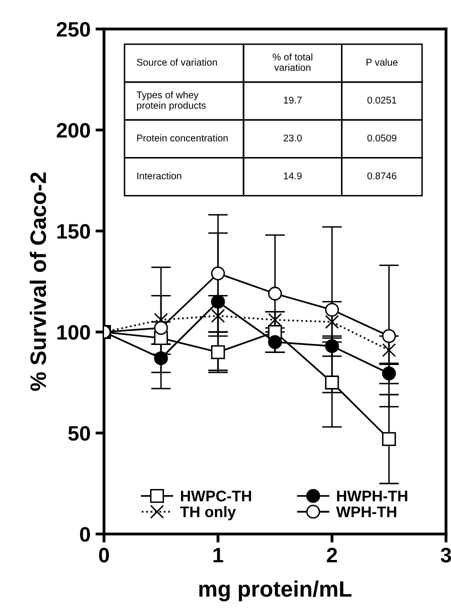 The image size is (451, 610). Describe the element at coordinates (85, 534) in the screenshot. I see `y-tick-label: 0` at that location.